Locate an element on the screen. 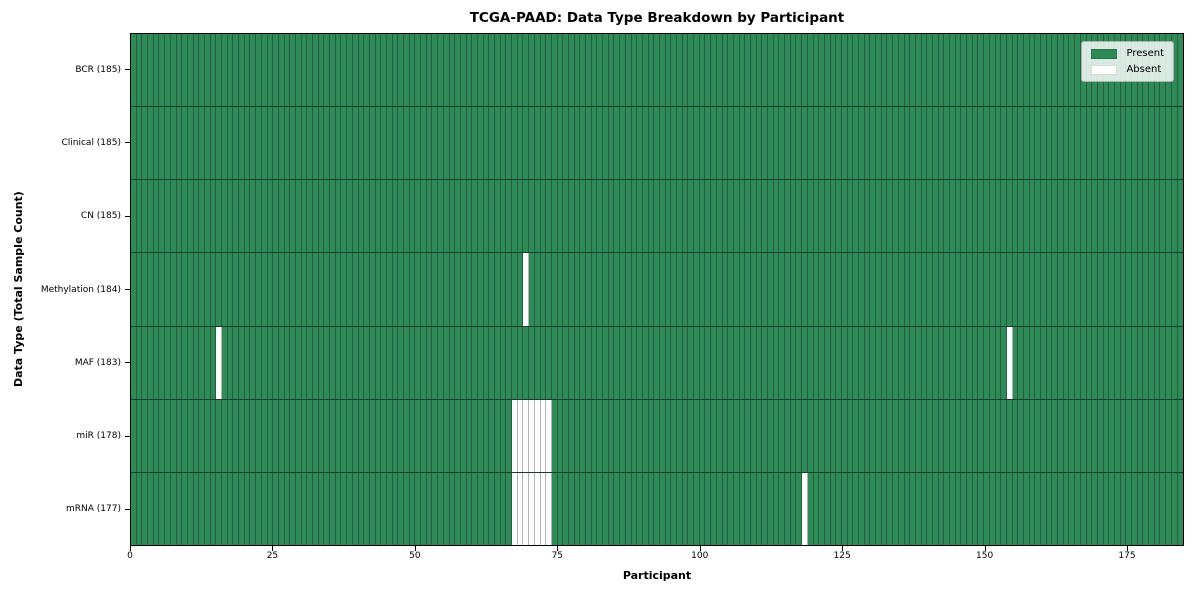 This screenshot has width=1200, height=600. heatmap-row-methylation is located at coordinates (657, 290).